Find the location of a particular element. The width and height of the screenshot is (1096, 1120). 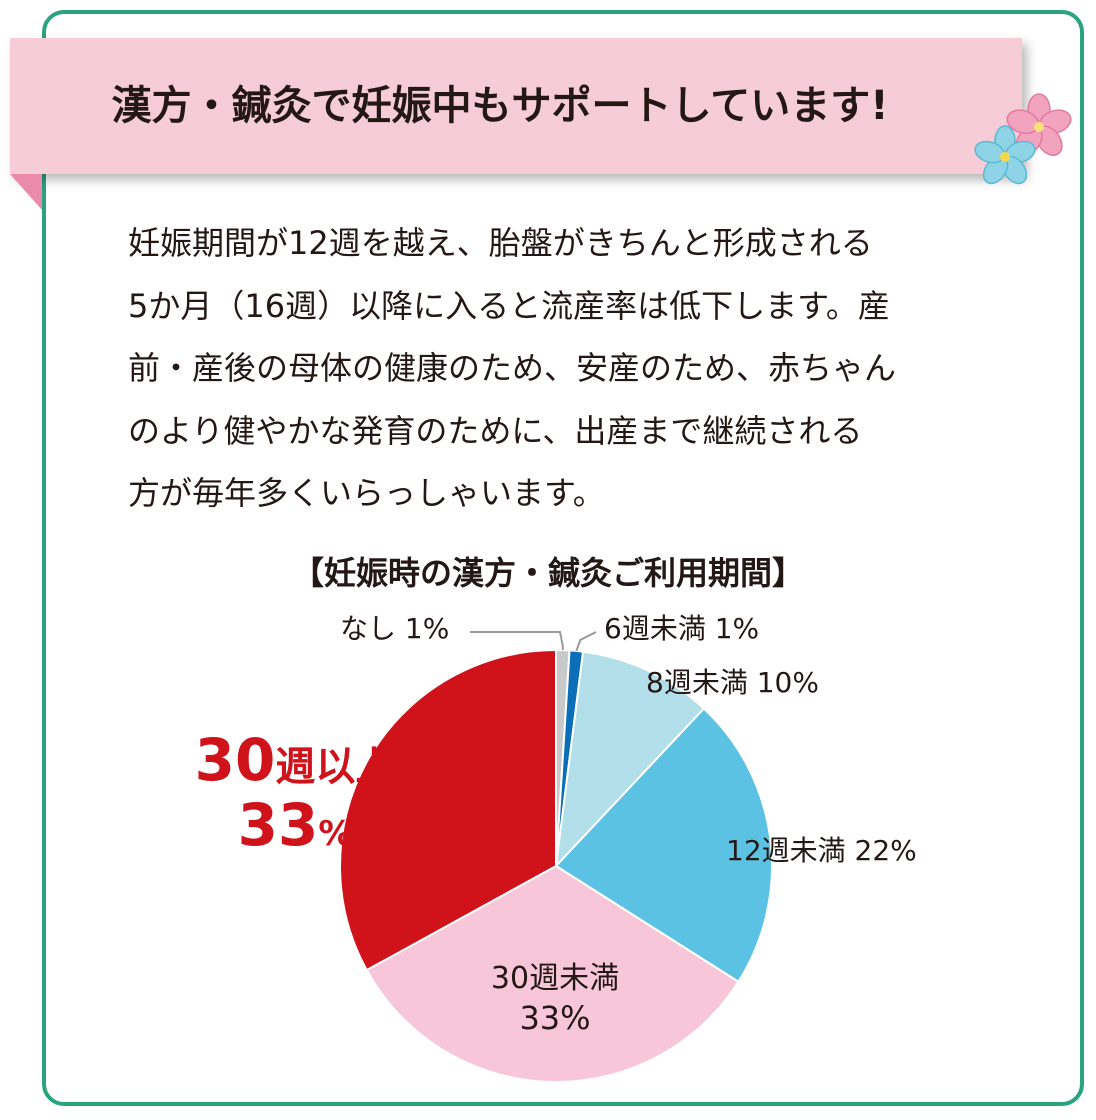

intro-line: 5か月（16週）以降に入ると流産率は低下します。産 is located at coordinates (509, 305).